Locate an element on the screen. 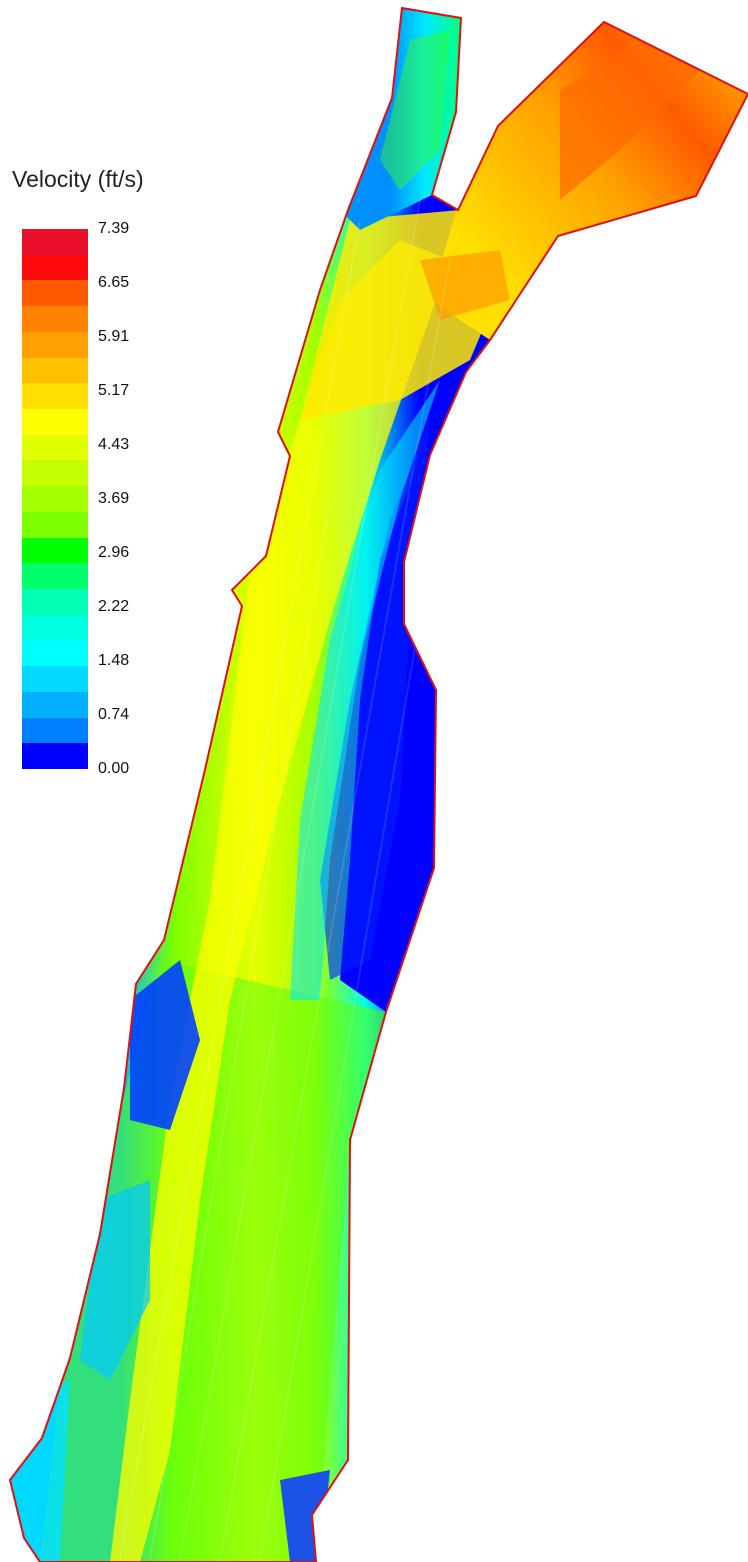  legend-tick-label: 3.69 is located at coordinates (114, 498).